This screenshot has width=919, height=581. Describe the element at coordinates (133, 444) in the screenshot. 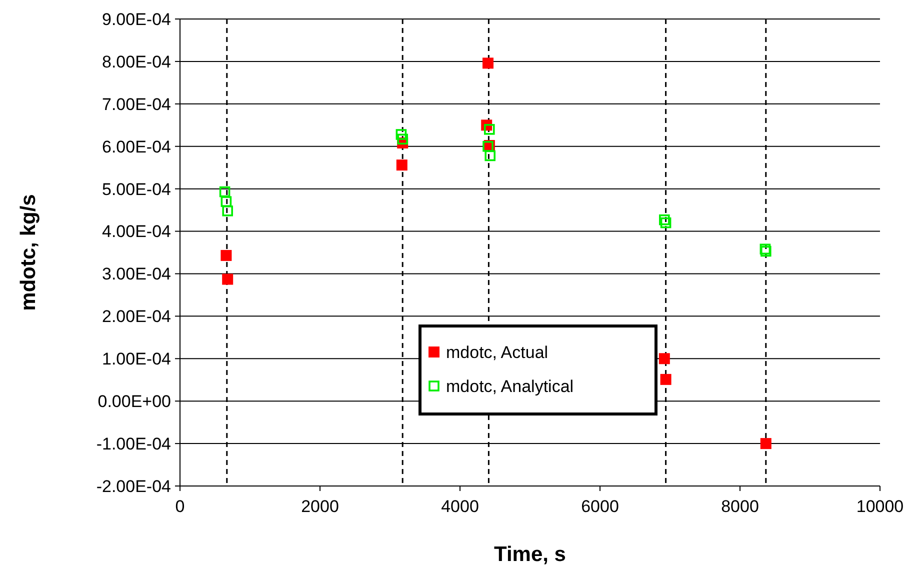

I see `y-tick-label: -1.00E-04` at that location.